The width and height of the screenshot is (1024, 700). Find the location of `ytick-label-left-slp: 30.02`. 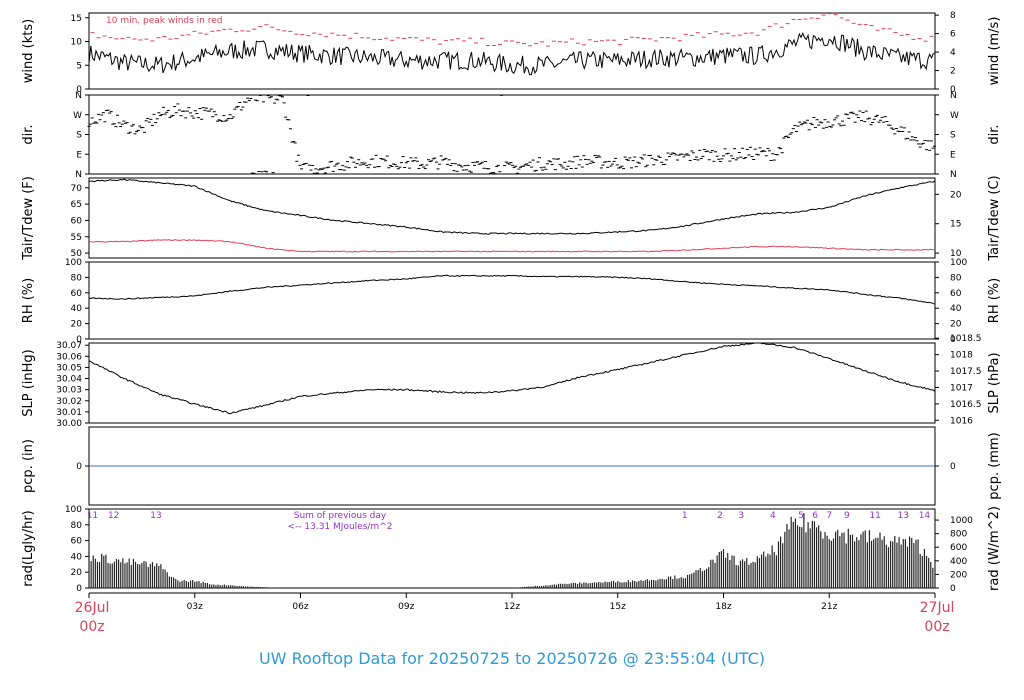

ytick-label-left-slp: 30.02 is located at coordinates (69, 402).